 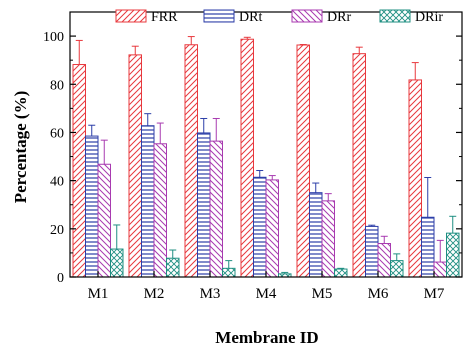 What do you see at coordinates (219, 16) in the screenshot?
I see `legend-swatch-drt` at bounding box center [219, 16].